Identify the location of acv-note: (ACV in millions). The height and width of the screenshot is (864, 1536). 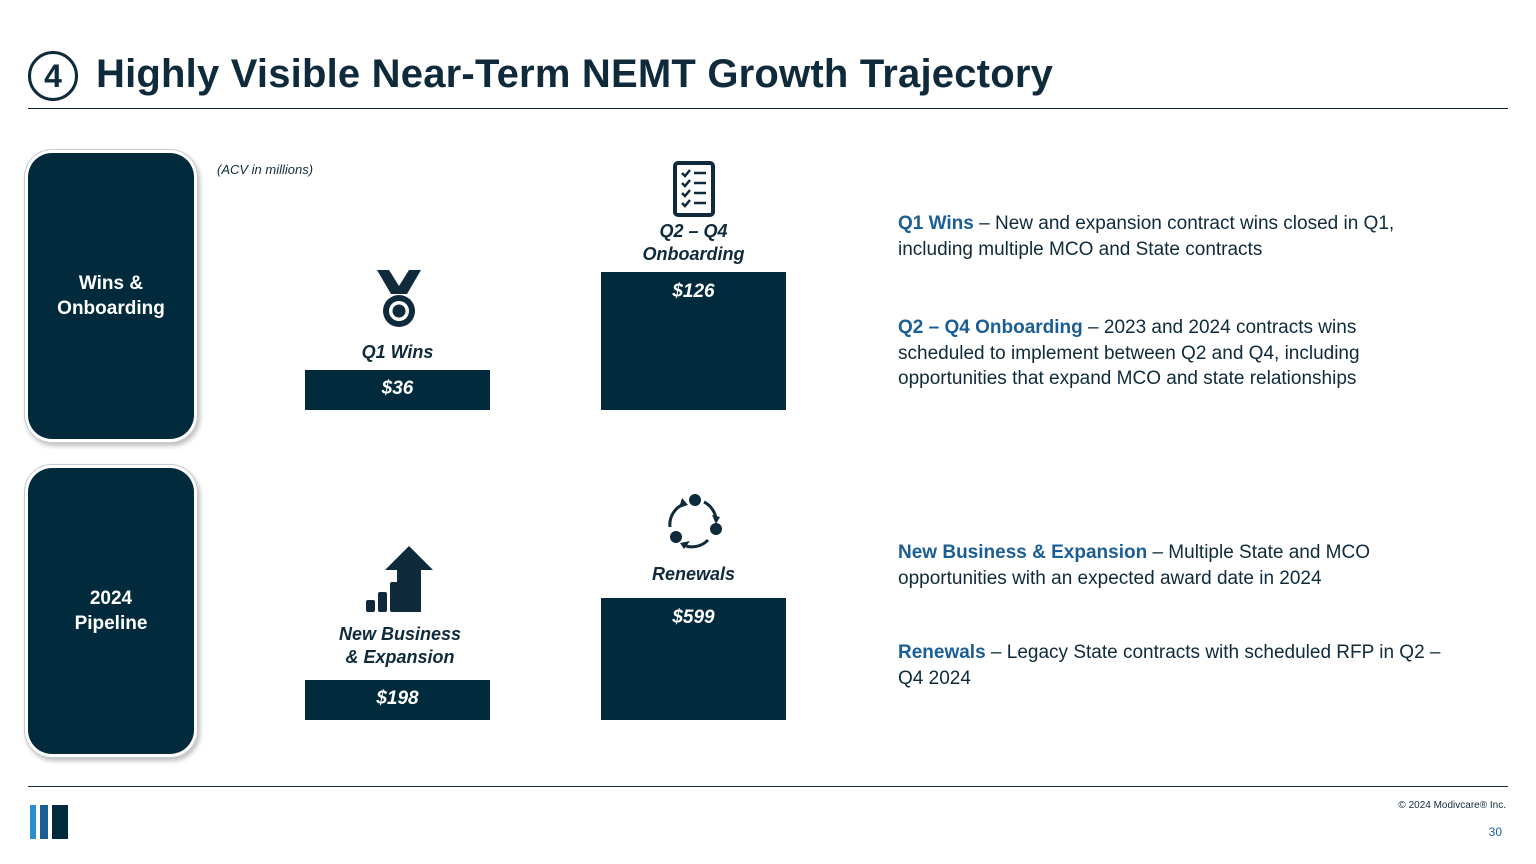
(265, 169).